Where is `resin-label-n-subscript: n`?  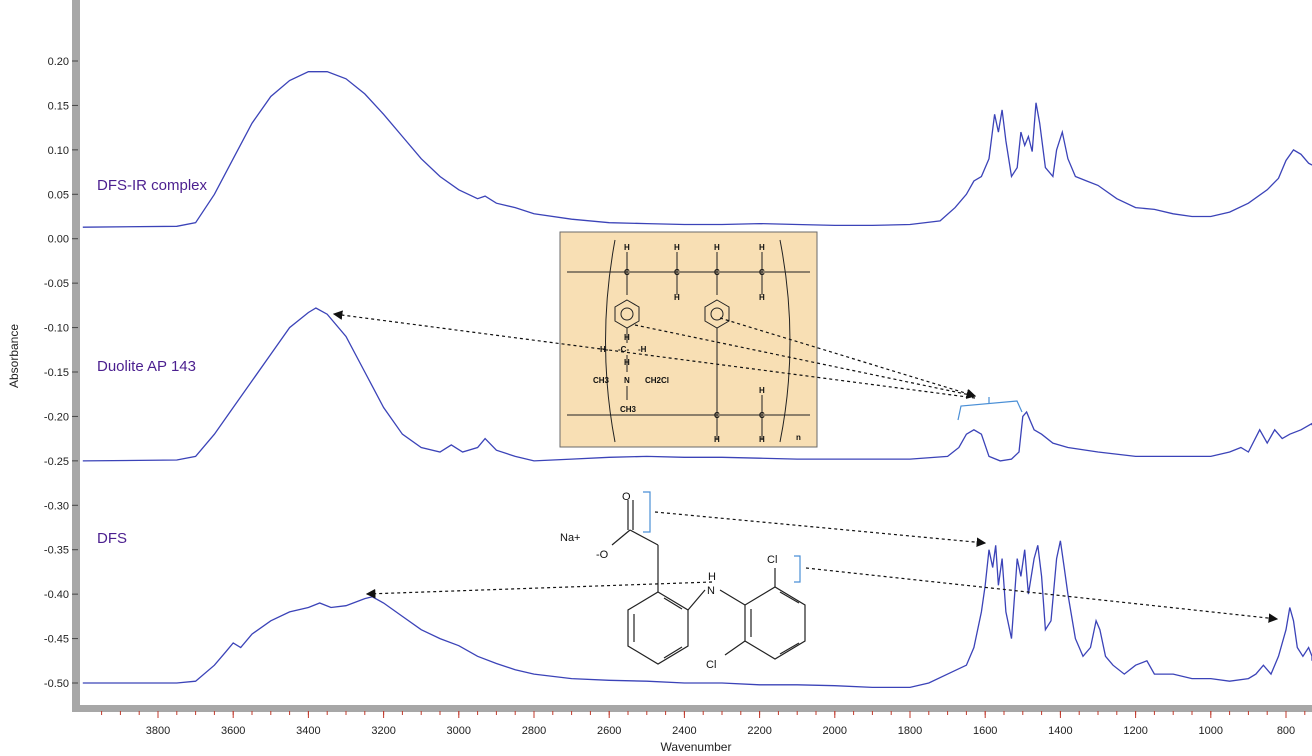
resin-label-n-subscript: n is located at coordinates (798, 437).